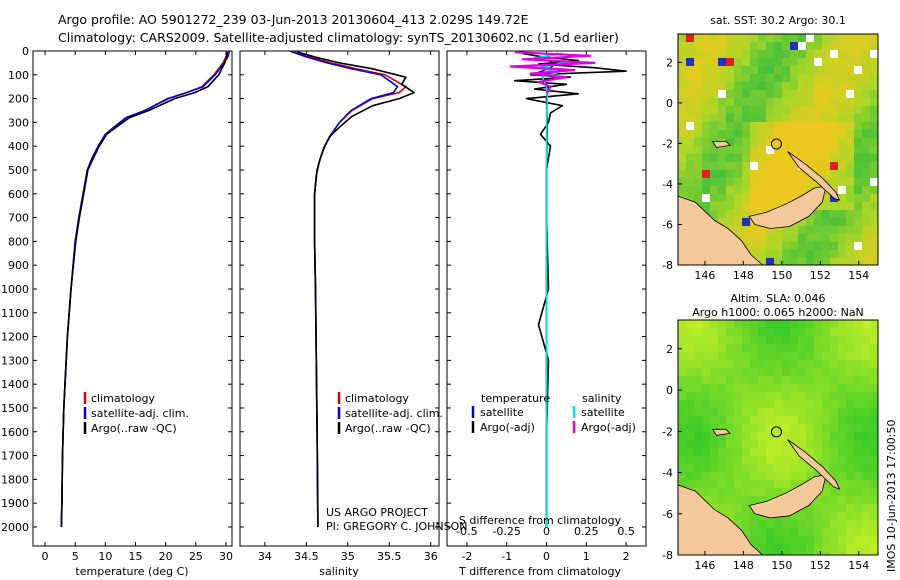 This screenshot has width=900, height=580. I want to click on map-ytick-label: 0, so click(669, 390).